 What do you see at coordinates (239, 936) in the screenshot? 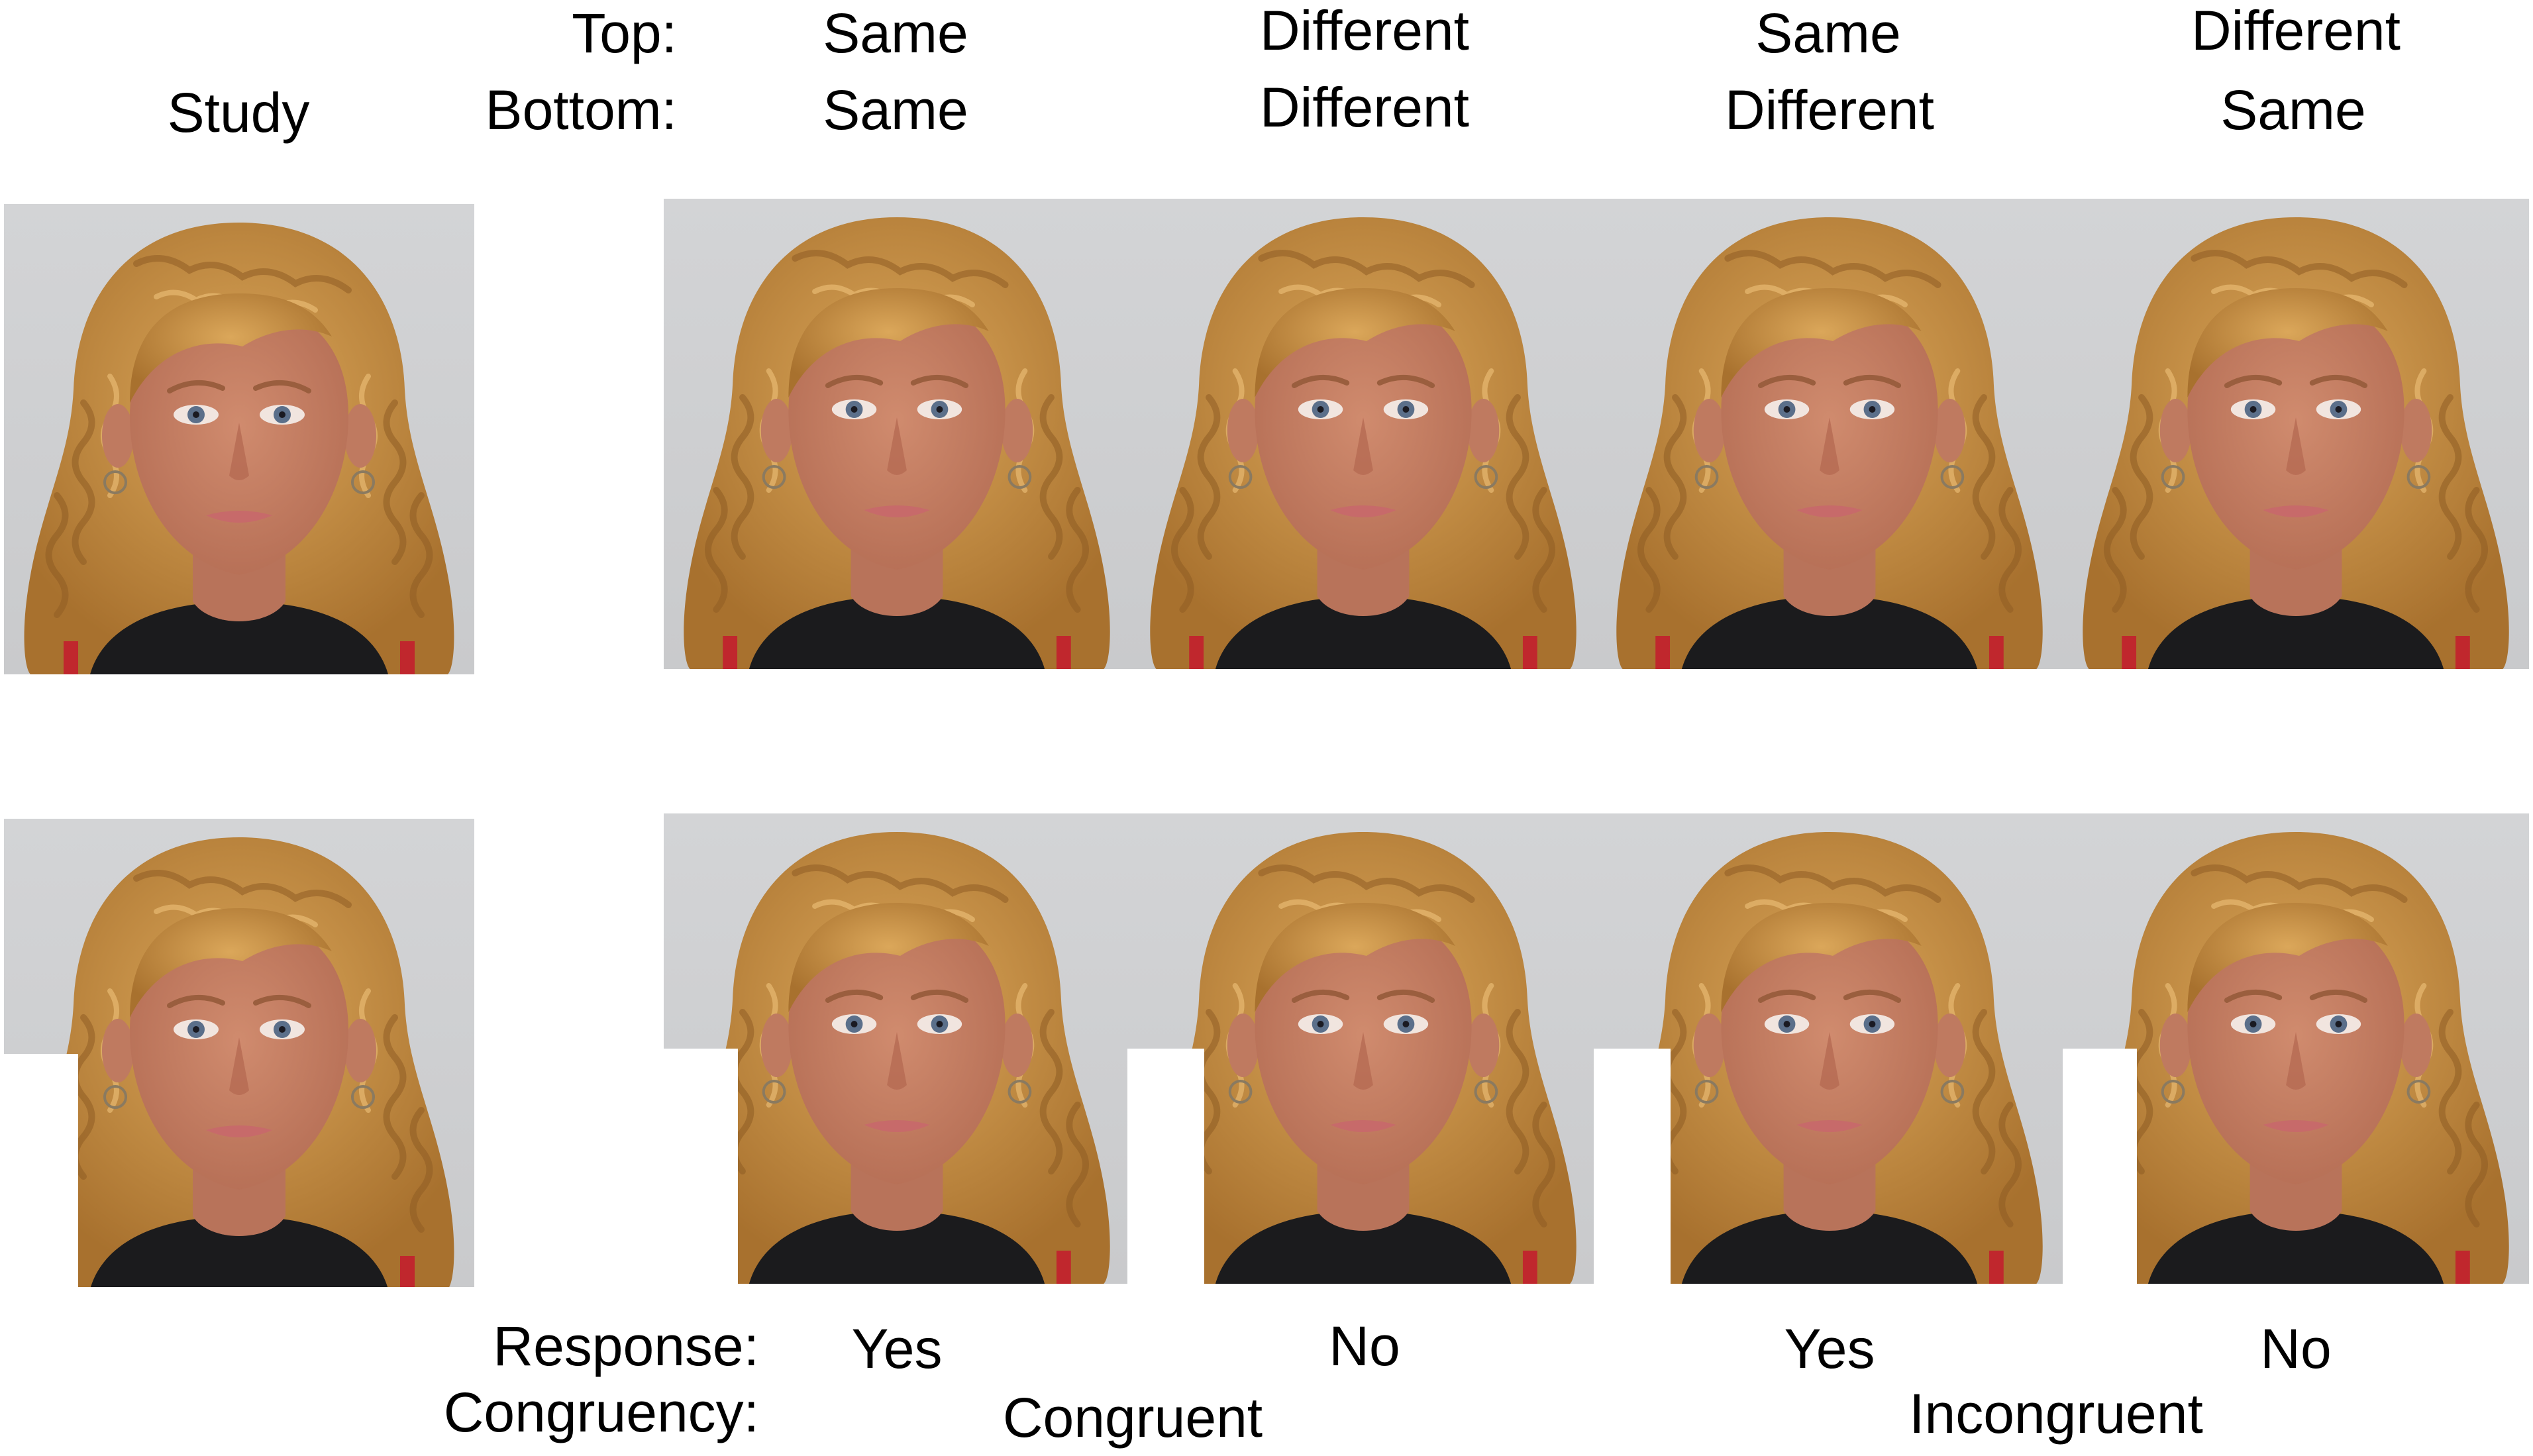
I see `study-face-top-half` at bounding box center [239, 936].